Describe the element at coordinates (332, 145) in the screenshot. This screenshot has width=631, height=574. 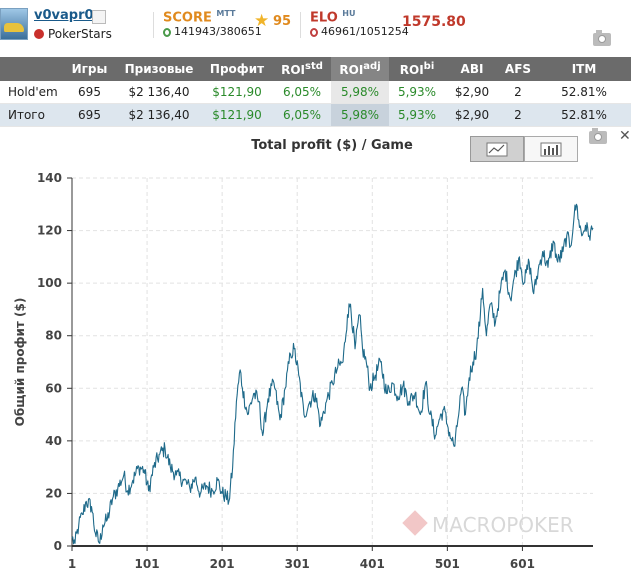
I see `chart-title: Total profit ($) / Game` at that location.